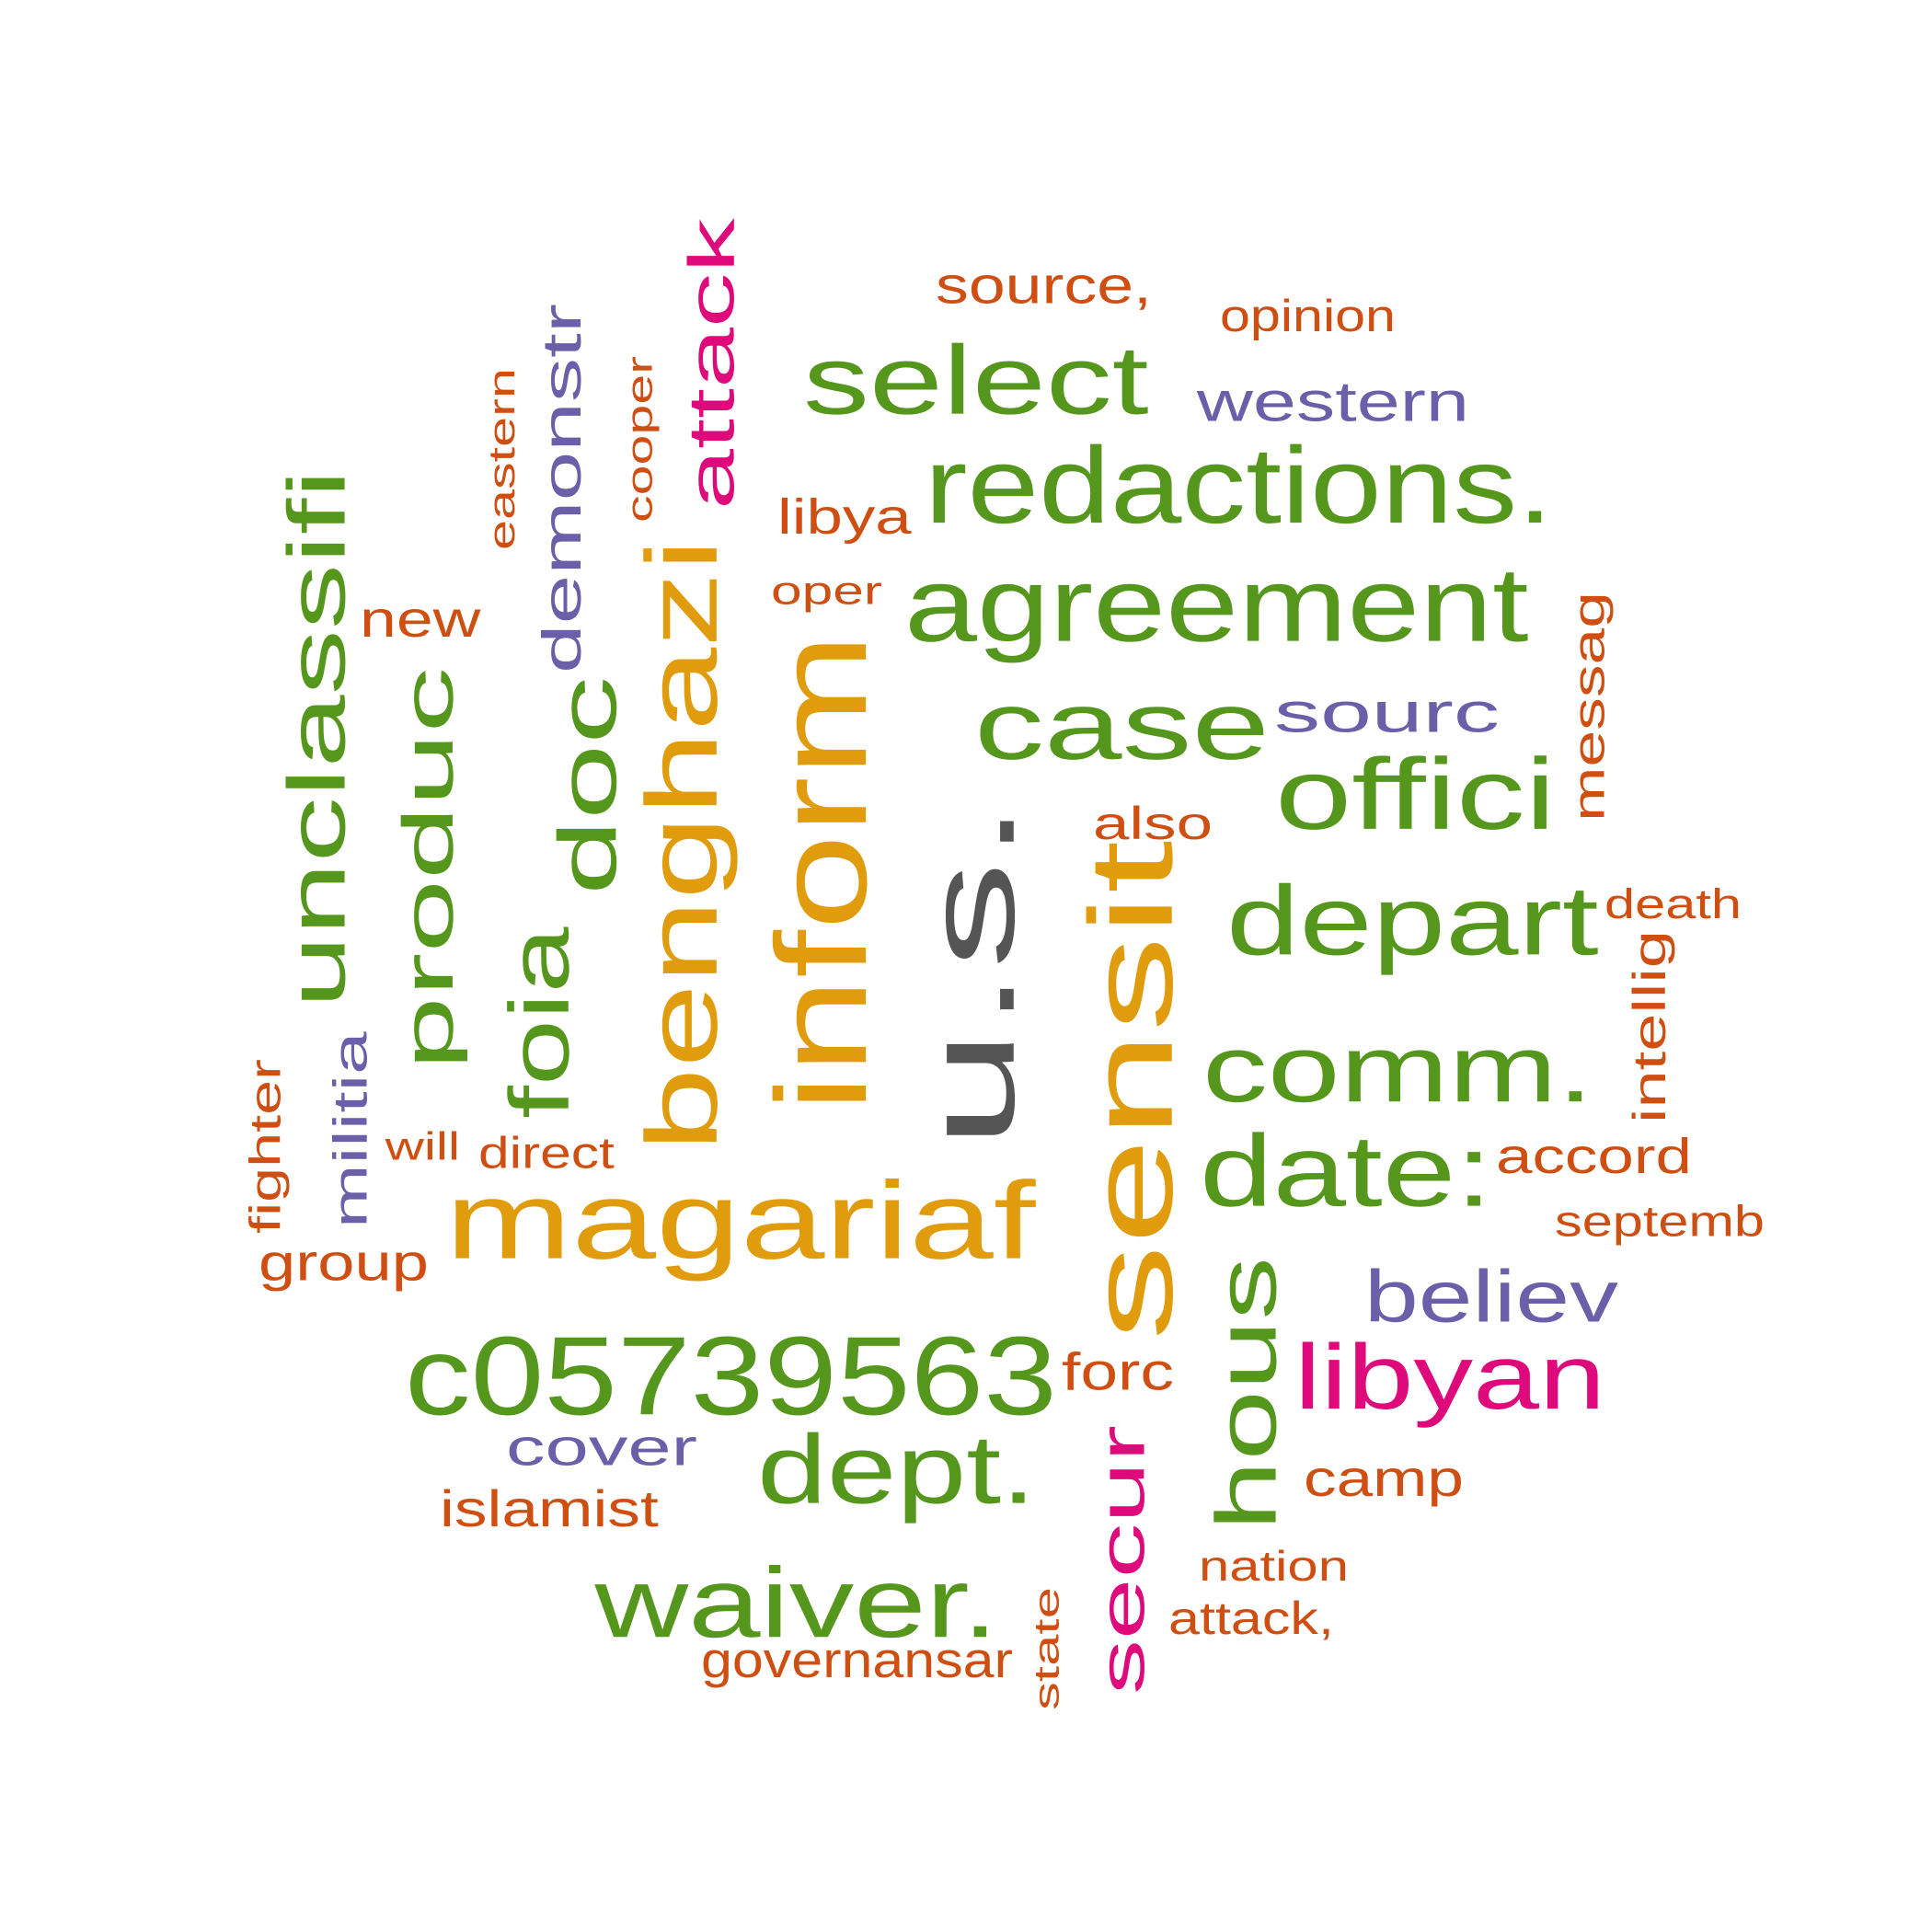 This screenshot has width=1932, height=1932. Describe the element at coordinates (822, 872) in the screenshot. I see `word-inform: inform` at that location.